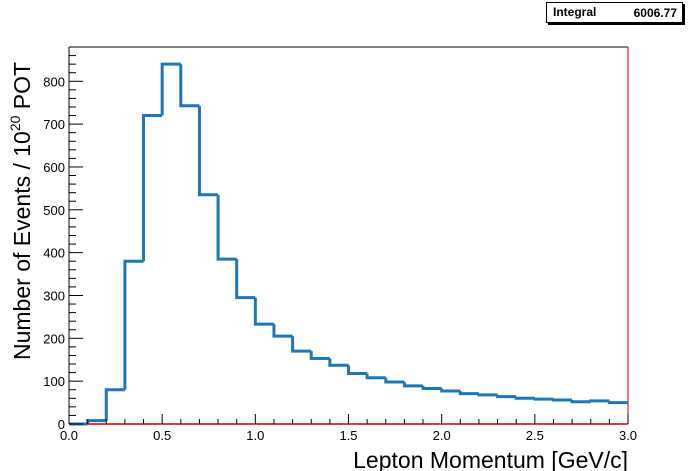  Describe the element at coordinates (490, 459) in the screenshot. I see `x-axis-label: Lepton Momentum [GeV/c]` at that location.